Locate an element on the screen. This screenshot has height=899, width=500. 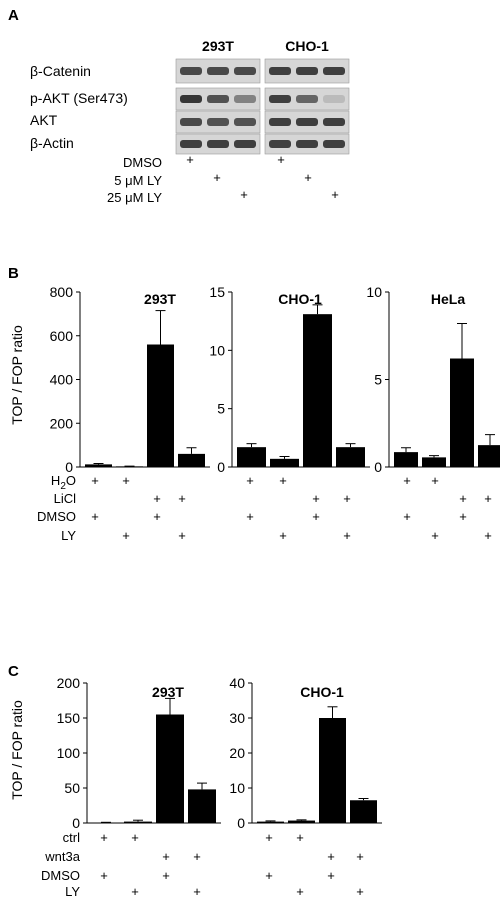
blot-row-label: β-Actin is located at coordinates (52, 143).